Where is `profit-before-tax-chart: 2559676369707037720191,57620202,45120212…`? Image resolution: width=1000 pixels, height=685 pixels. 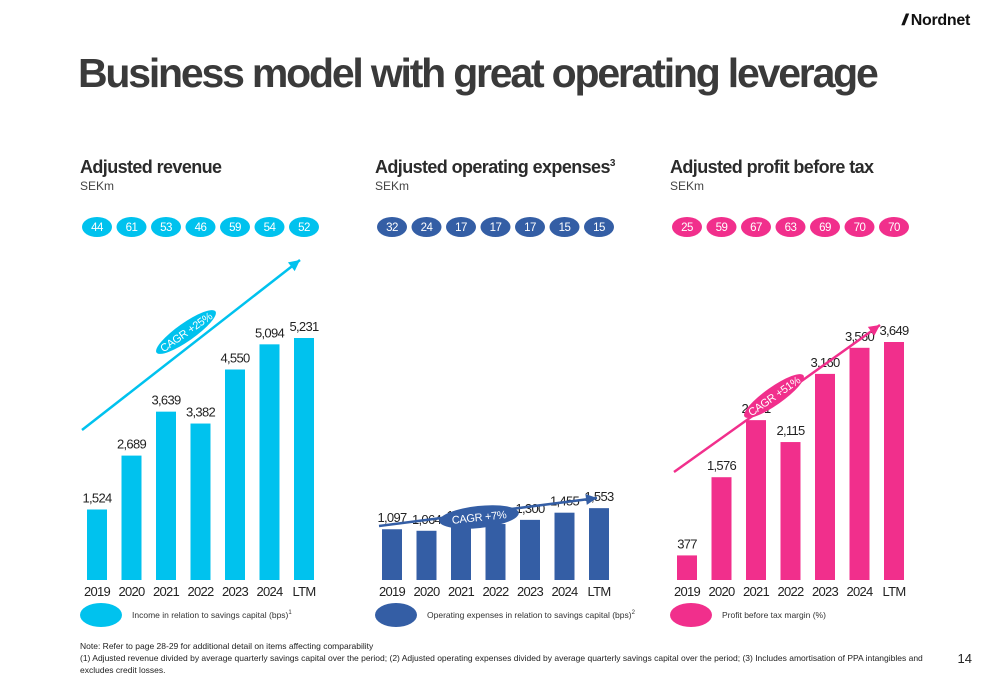
profit-before-tax-chart: 2559676369707037720191,57620202,45120212… is located at coordinates (791, 408).